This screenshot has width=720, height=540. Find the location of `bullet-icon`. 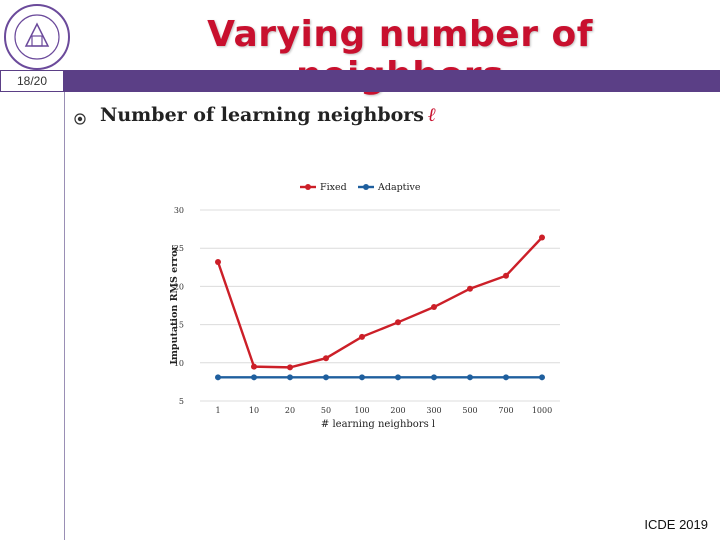

bullet-icon is located at coordinates (80, 119).